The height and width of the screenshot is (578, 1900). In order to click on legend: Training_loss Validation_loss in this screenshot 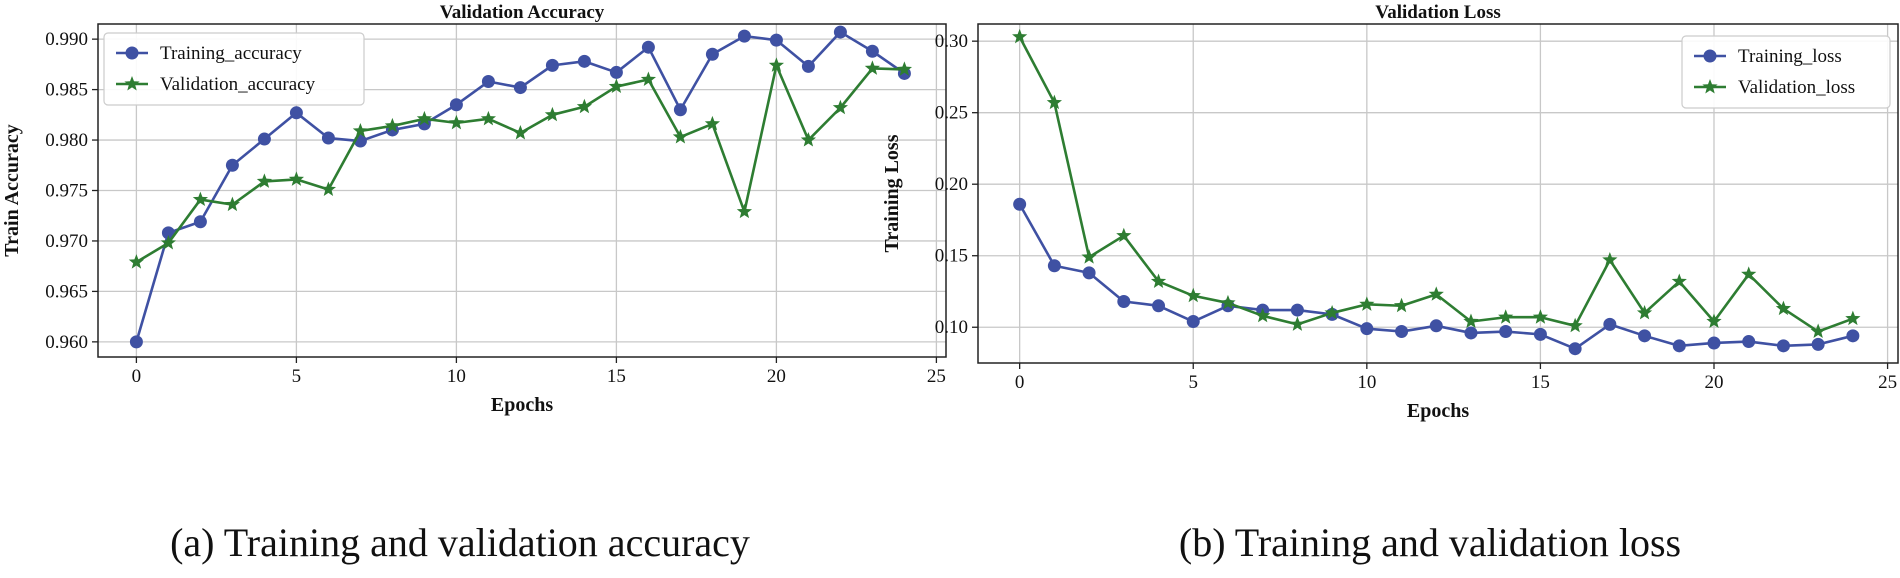, I will do `click(1786, 72)`.